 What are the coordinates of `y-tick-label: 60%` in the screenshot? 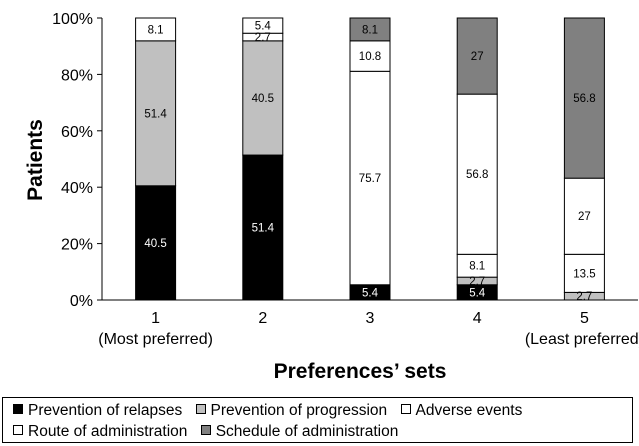 It's located at (77, 132).